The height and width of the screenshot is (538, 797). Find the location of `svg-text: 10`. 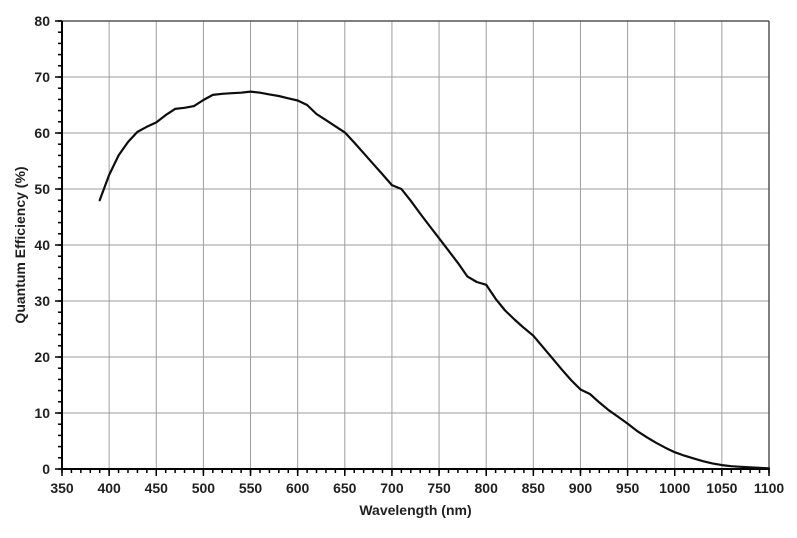

svg-text: 10 is located at coordinates (42, 413).